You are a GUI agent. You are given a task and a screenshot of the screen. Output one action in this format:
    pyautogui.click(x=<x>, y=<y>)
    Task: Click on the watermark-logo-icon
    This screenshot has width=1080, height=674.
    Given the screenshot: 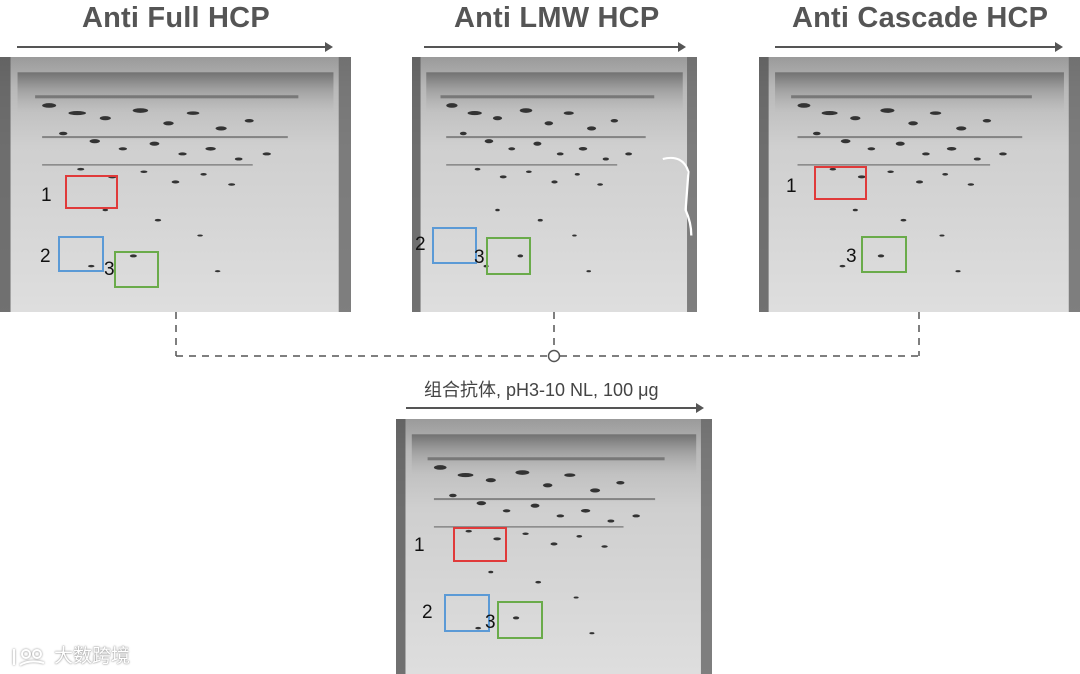 What is the action you would take?
    pyautogui.click(x=29, y=657)
    